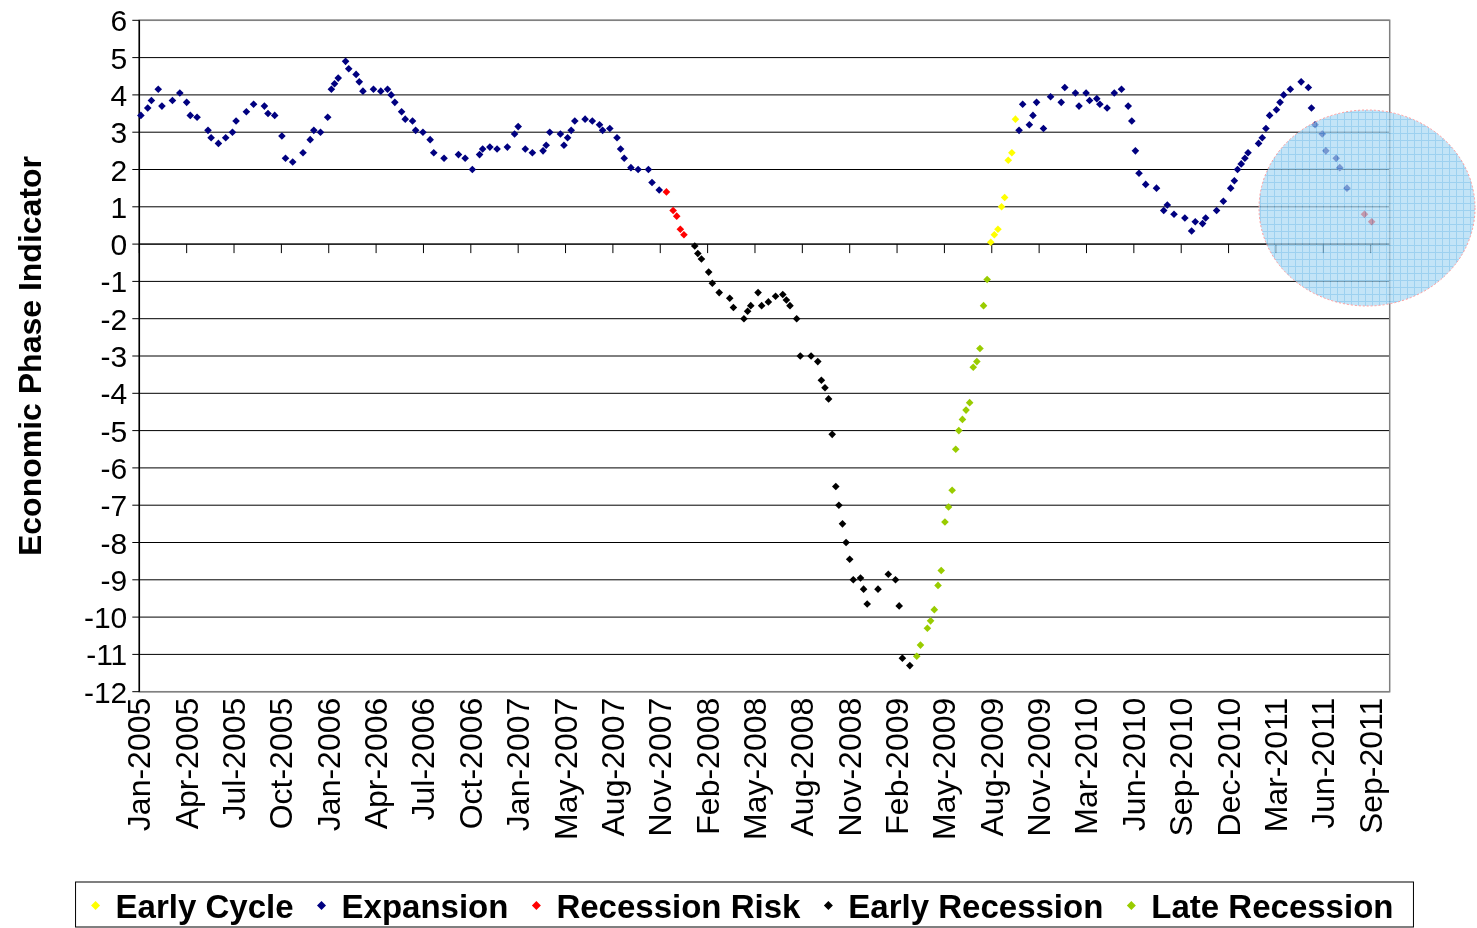 The width and height of the screenshot is (1477, 928). What do you see at coordinates (119, 58) in the screenshot?
I see `y-tick-label: 5` at bounding box center [119, 58].